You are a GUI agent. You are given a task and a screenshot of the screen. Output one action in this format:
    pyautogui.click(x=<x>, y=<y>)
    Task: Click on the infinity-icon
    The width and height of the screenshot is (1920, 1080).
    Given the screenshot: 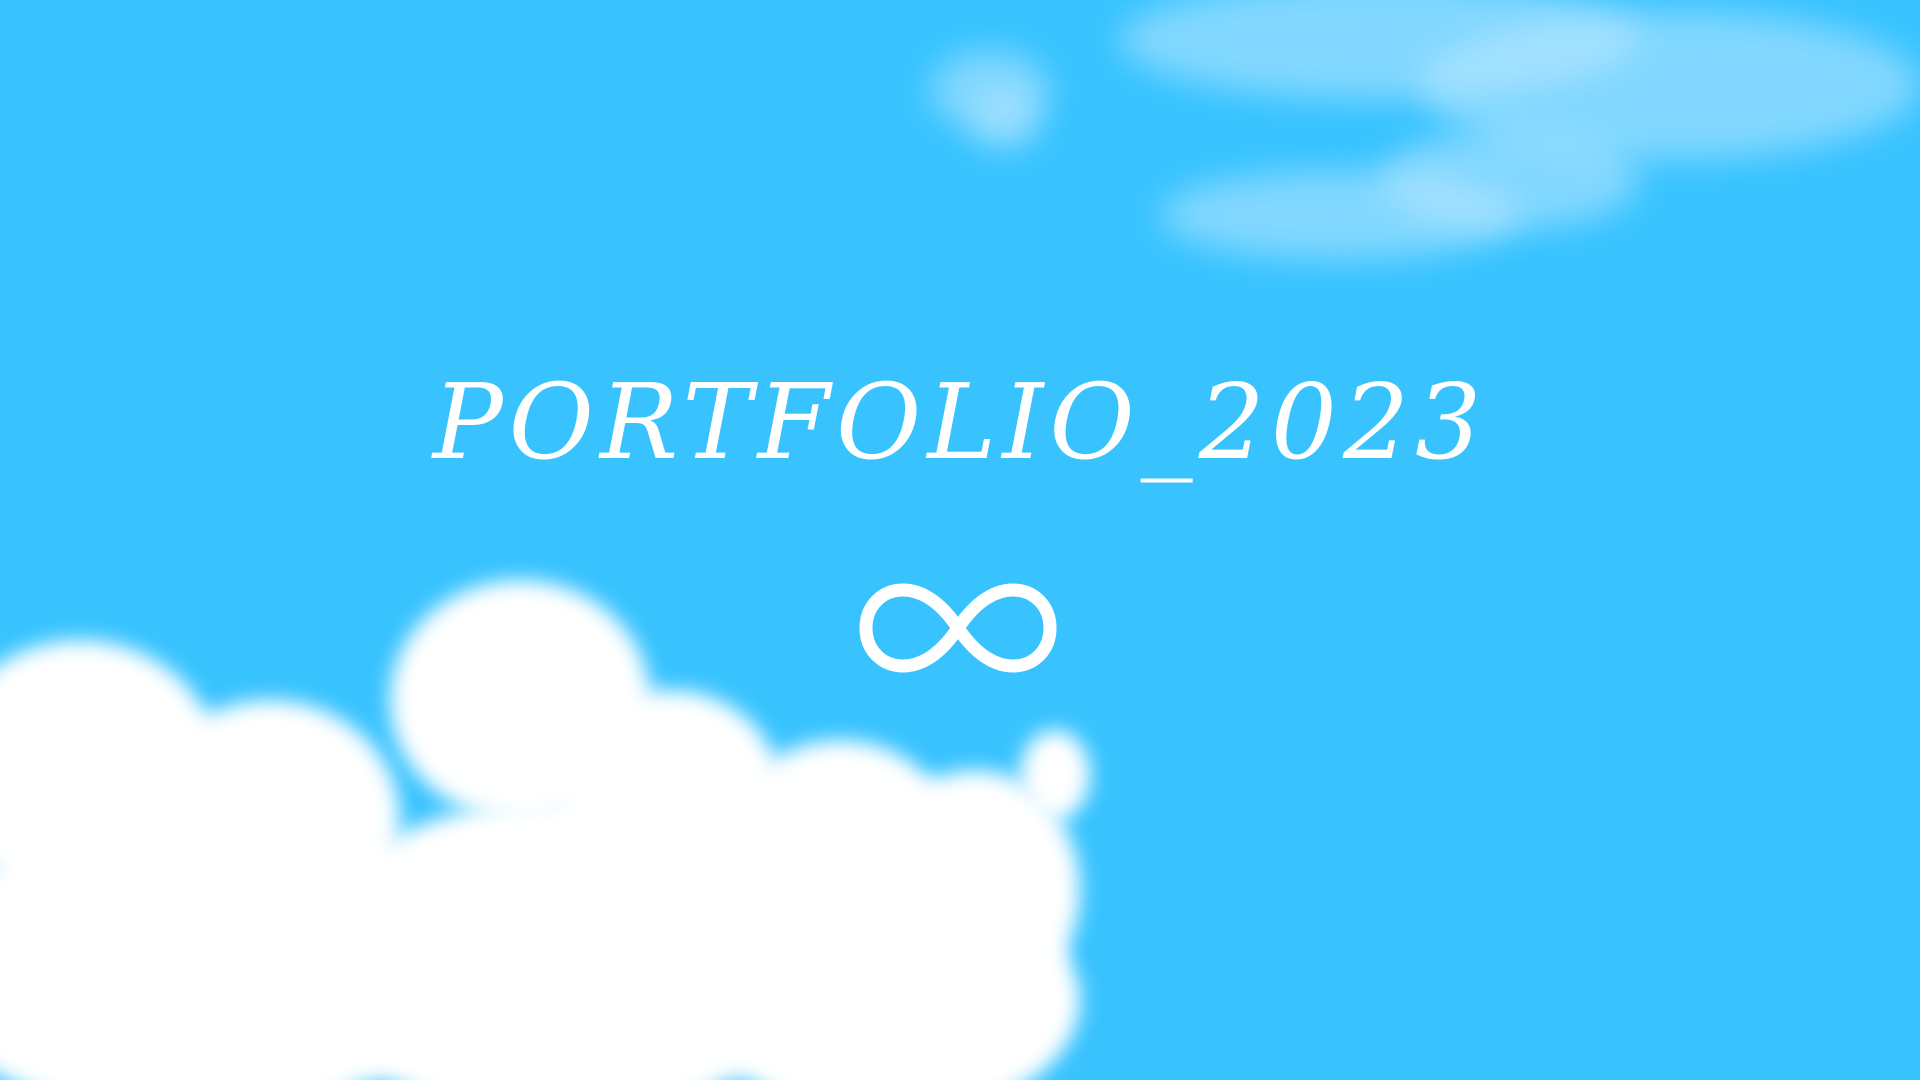 What is the action you would take?
    pyautogui.click(x=958, y=628)
    